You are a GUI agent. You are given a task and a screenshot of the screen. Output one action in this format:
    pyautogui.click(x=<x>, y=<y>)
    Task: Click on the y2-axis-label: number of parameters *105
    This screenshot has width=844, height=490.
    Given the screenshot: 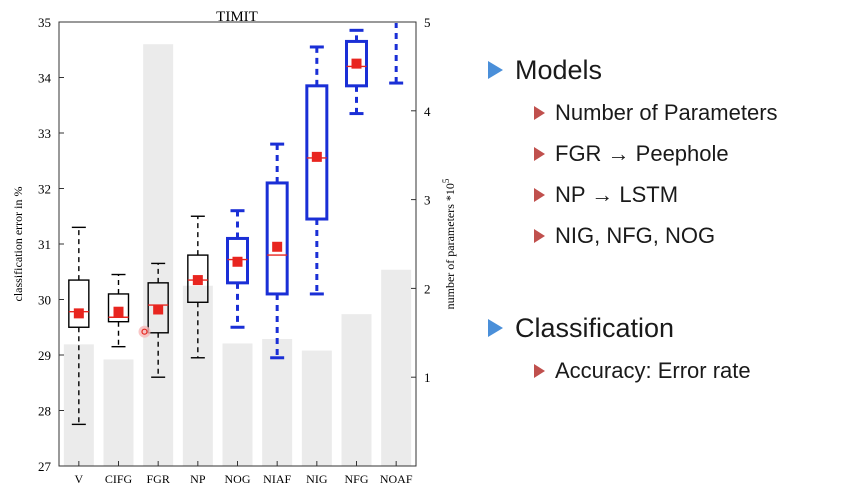 What is the action you would take?
    pyautogui.click(x=449, y=243)
    